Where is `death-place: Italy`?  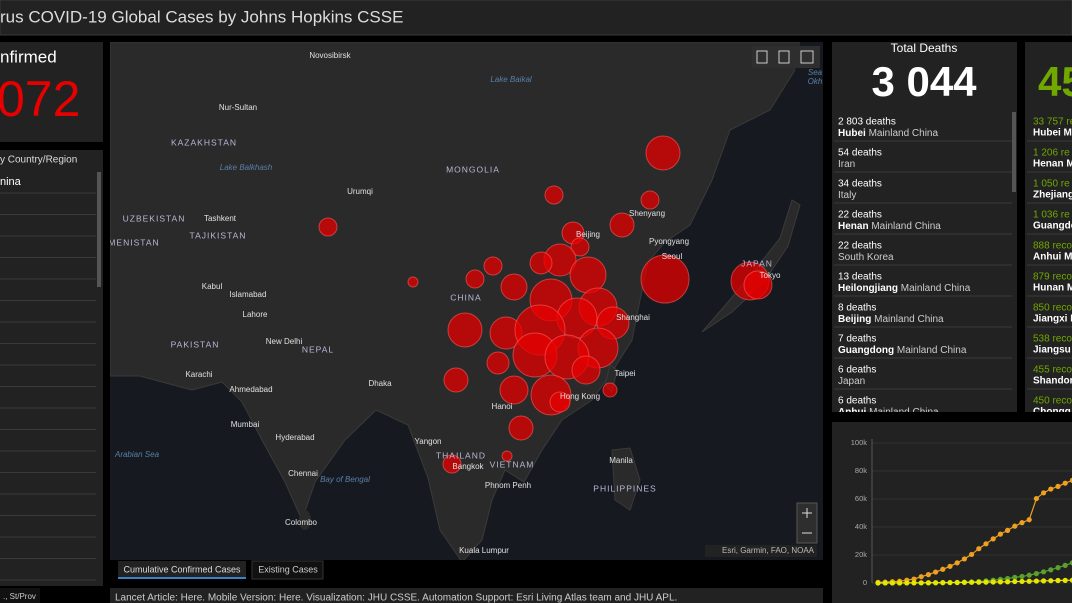 death-place: Italy is located at coordinates (847, 195).